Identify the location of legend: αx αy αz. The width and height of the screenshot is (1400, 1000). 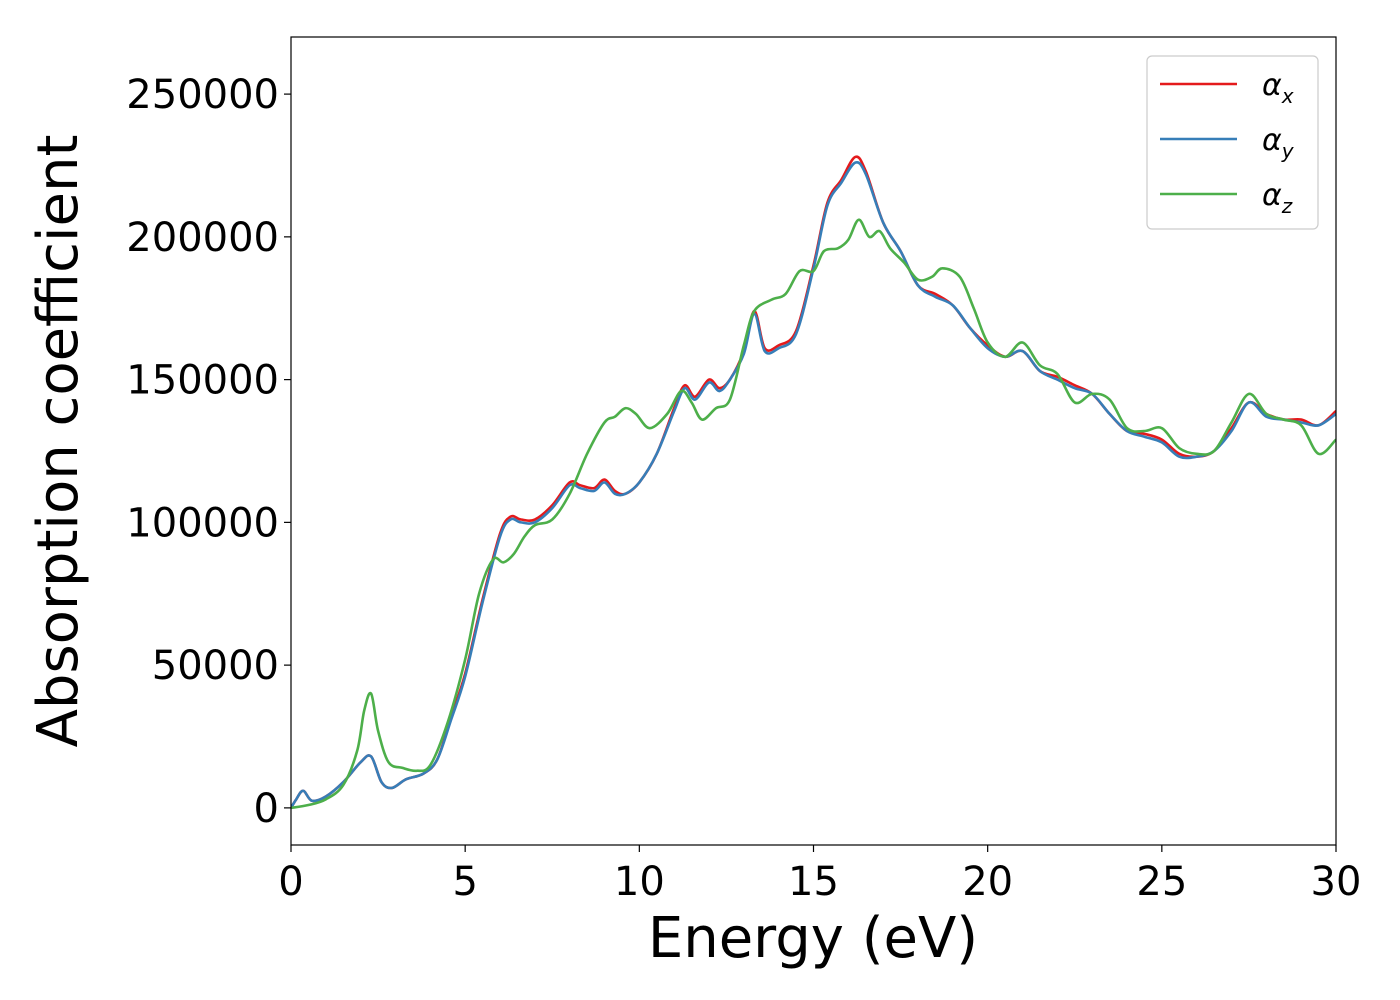
(1232, 142).